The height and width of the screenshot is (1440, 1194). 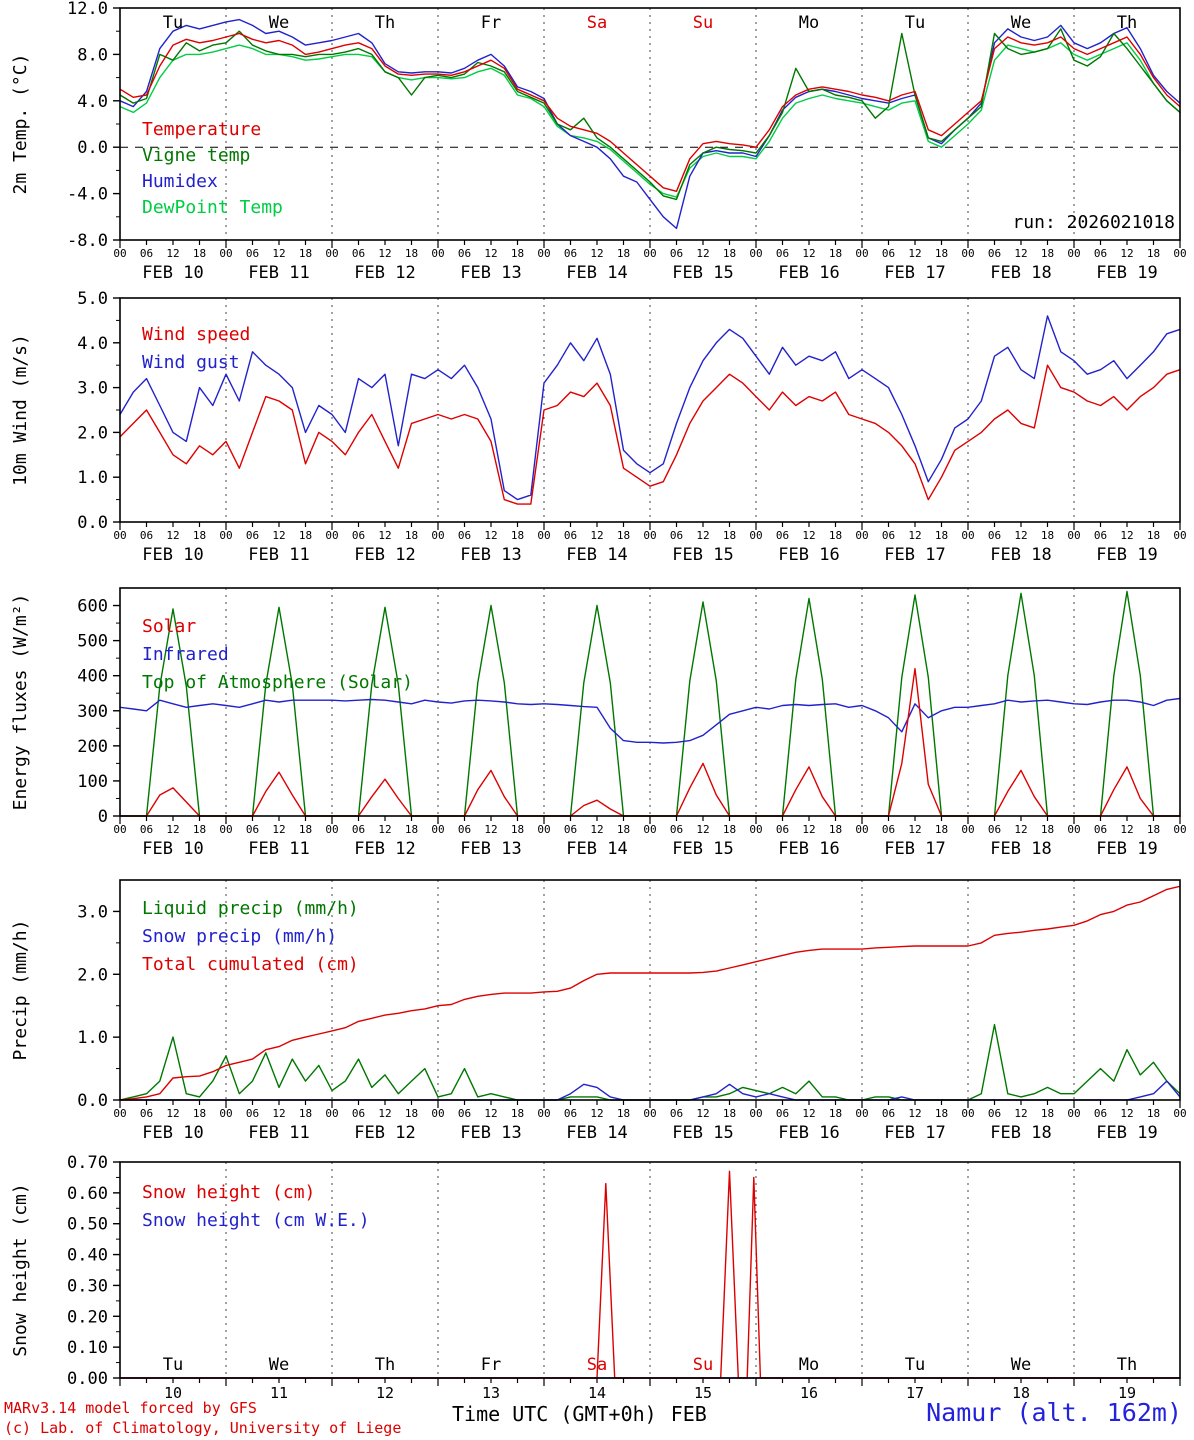 What do you see at coordinates (490, 849) in the screenshot?
I see `svg-text: FEB 13` at bounding box center [490, 849].